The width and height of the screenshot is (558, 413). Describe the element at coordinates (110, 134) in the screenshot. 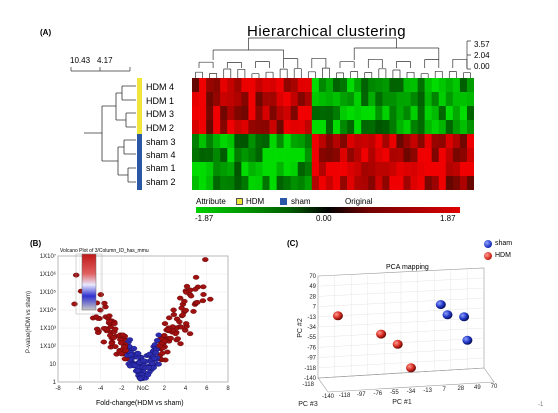

I see `row-dendrogram` at that location.